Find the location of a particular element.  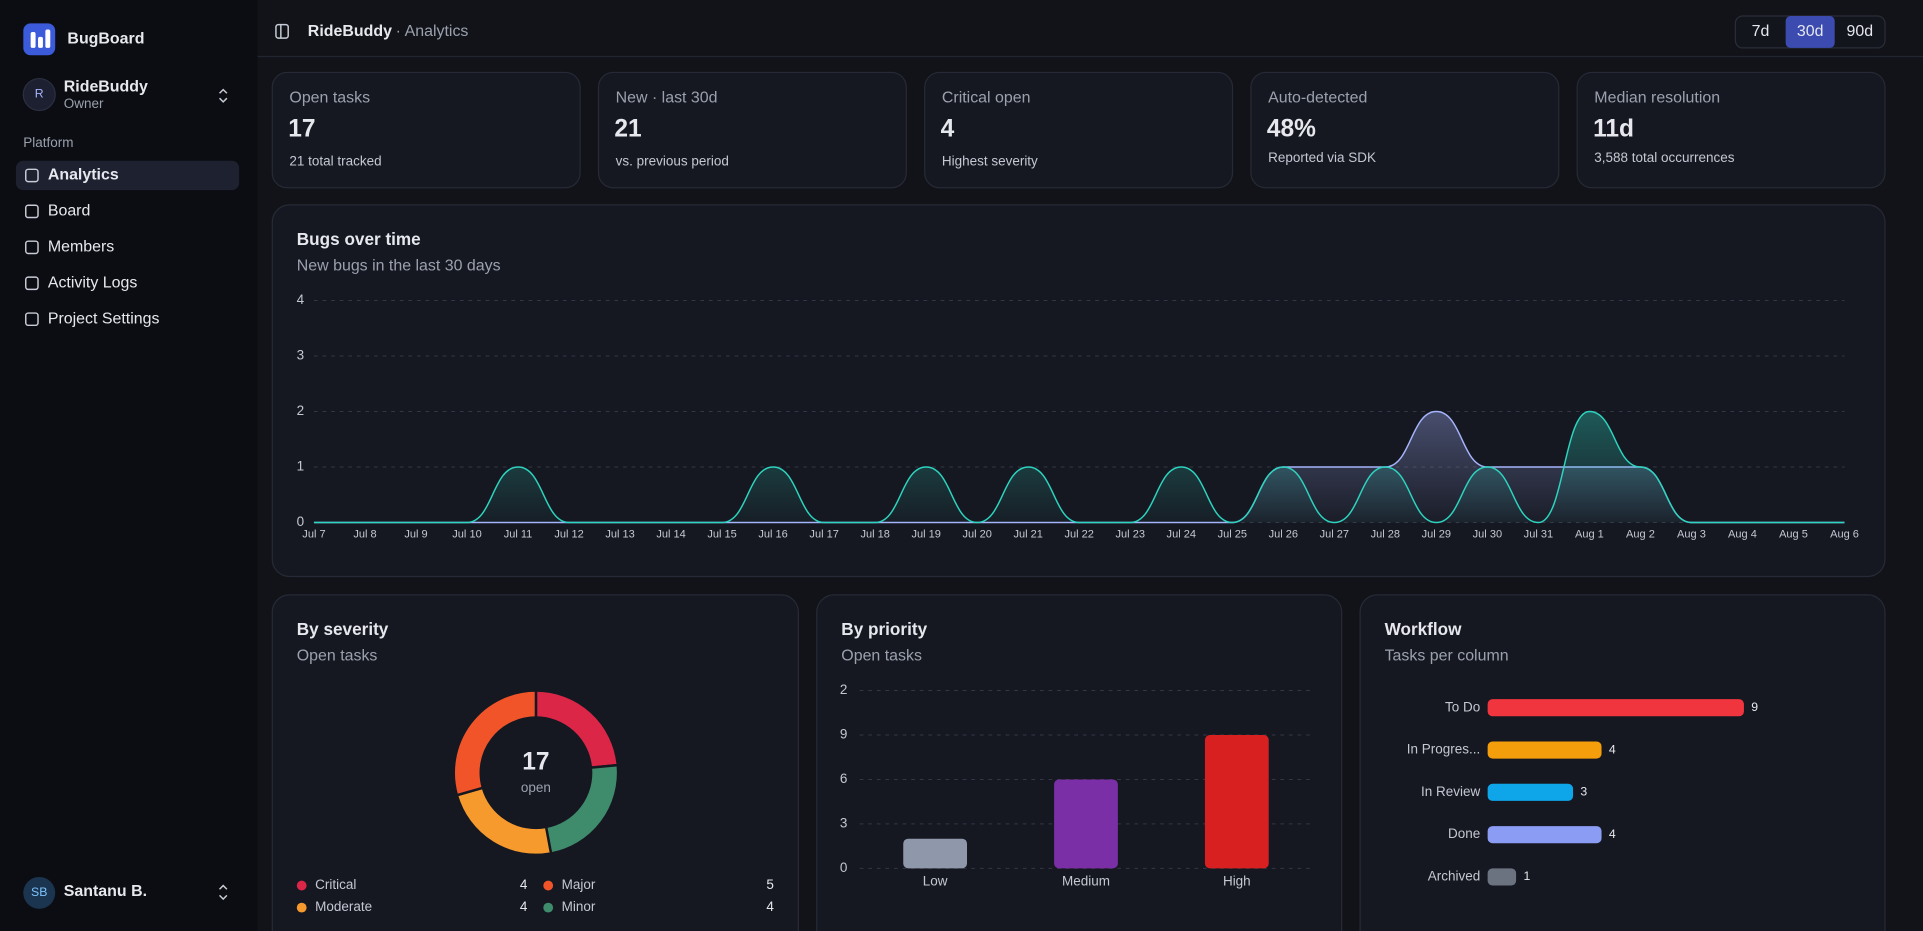

x-tick-label: Medium is located at coordinates (1086, 880).